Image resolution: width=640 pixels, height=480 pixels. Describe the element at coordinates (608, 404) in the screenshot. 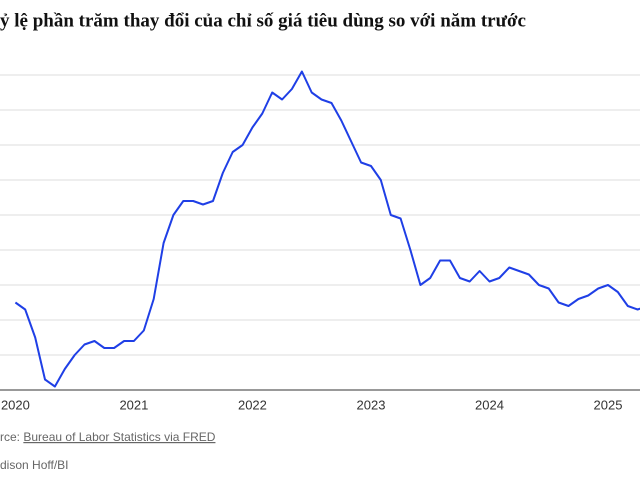

I see `x-tick-label: 2025` at that location.